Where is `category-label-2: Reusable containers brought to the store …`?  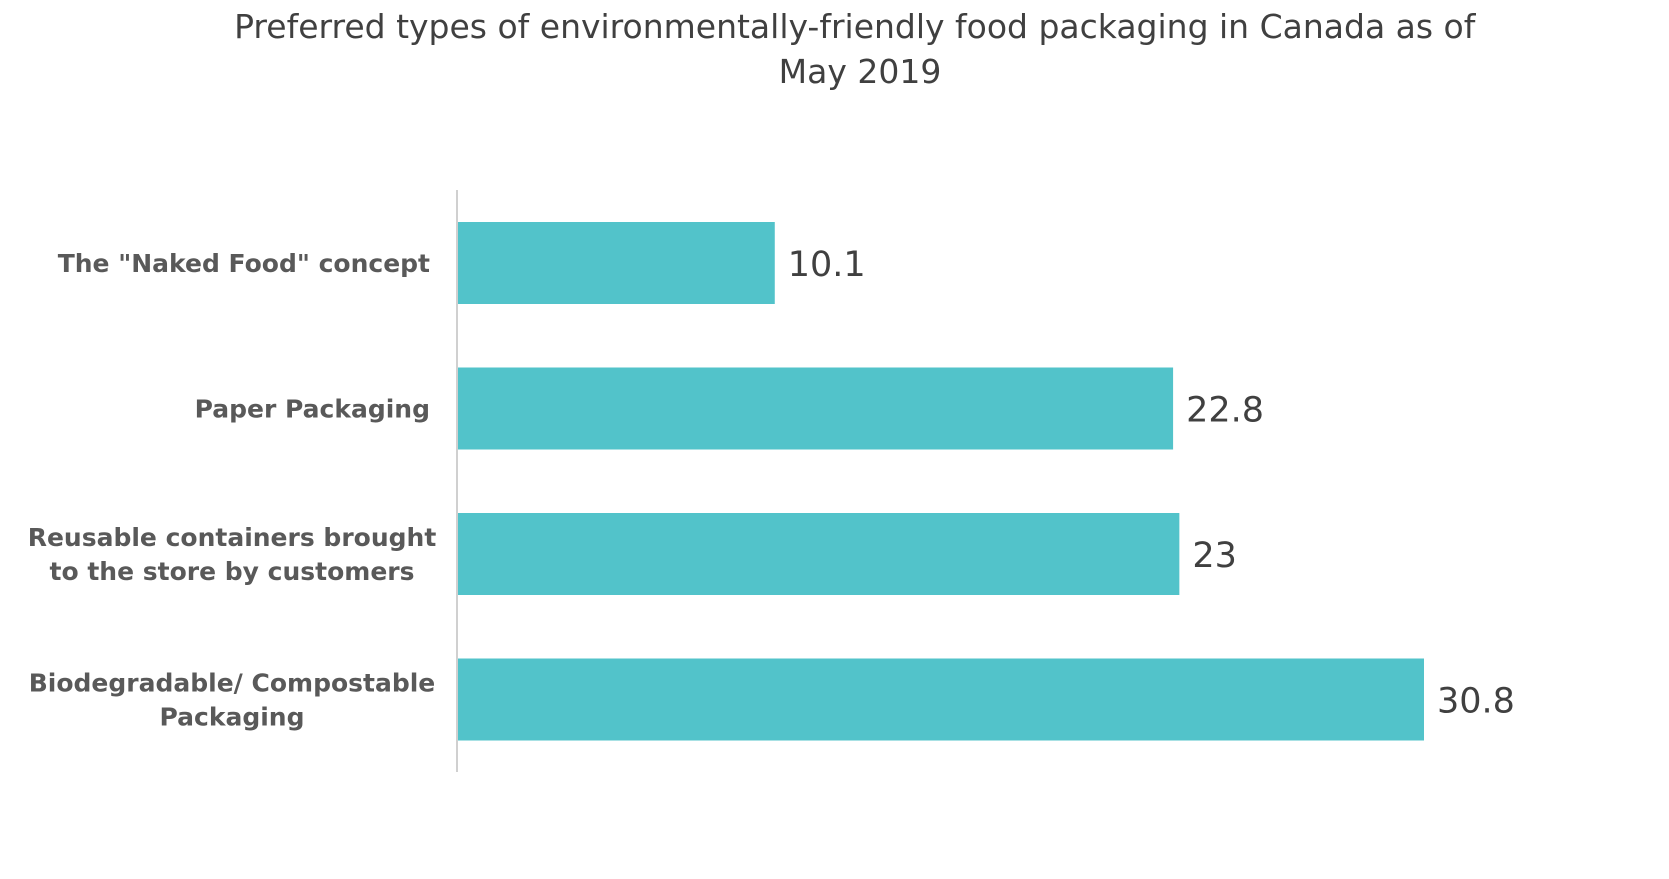 category-label-2: Reusable containers brought to the store … is located at coordinates (232, 554).